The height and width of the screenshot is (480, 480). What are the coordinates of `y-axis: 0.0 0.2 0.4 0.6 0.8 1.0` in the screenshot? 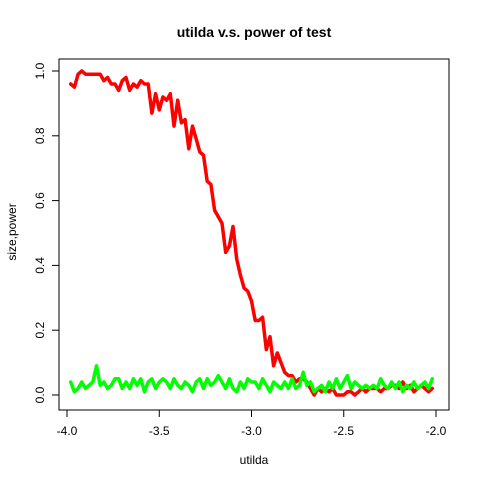 It's located at (46, 232).